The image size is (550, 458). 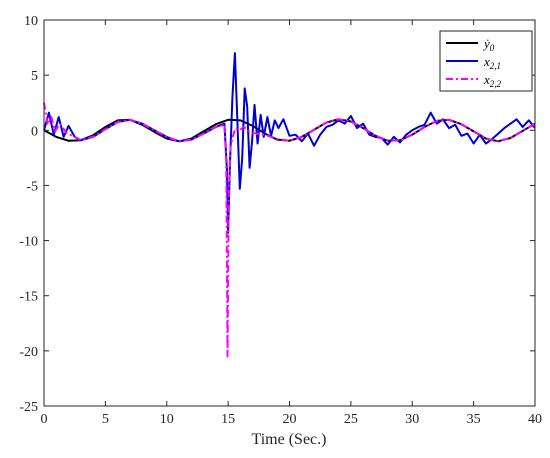 I want to click on y-tick-label: -5, so click(x=32, y=186).